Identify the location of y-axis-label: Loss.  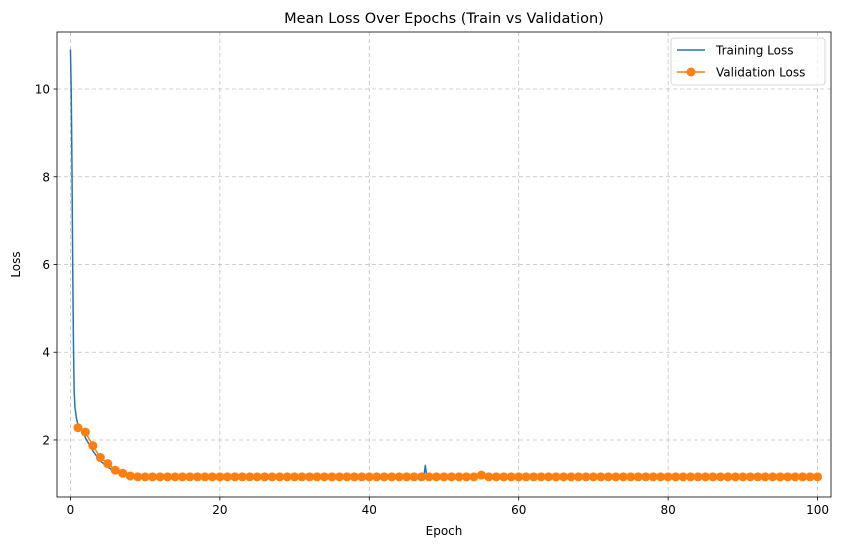
(16, 264).